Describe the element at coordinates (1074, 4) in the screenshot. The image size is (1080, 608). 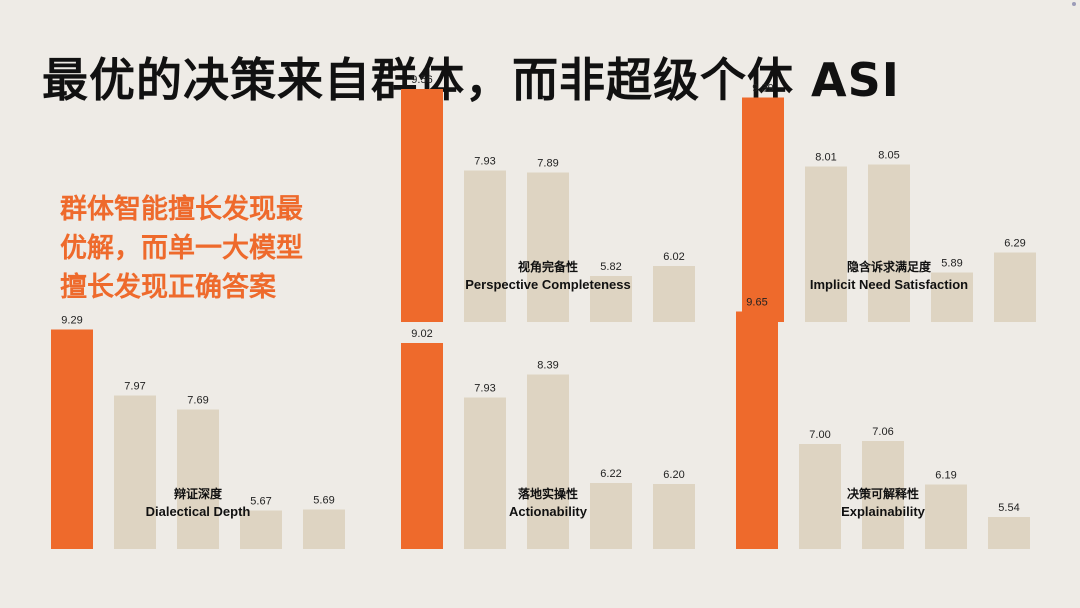
I see `corner-dot` at that location.